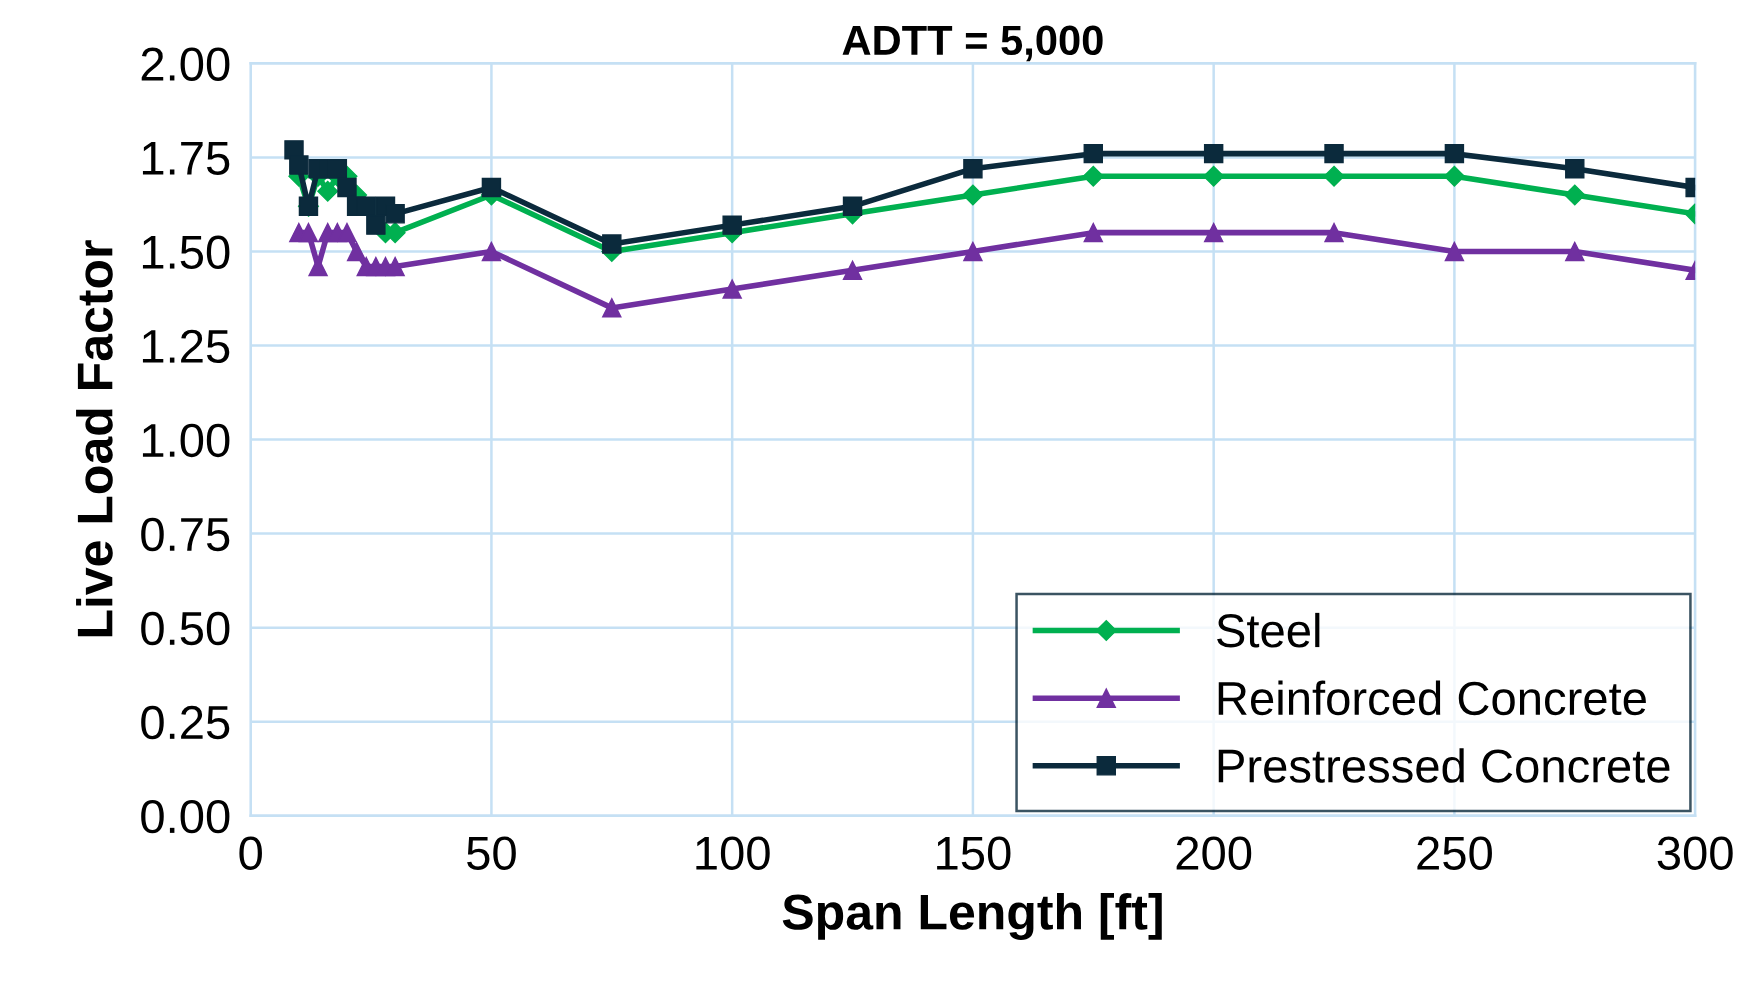 The height and width of the screenshot is (990, 1753). I want to click on y-tick-label: 0.75, so click(185, 534).